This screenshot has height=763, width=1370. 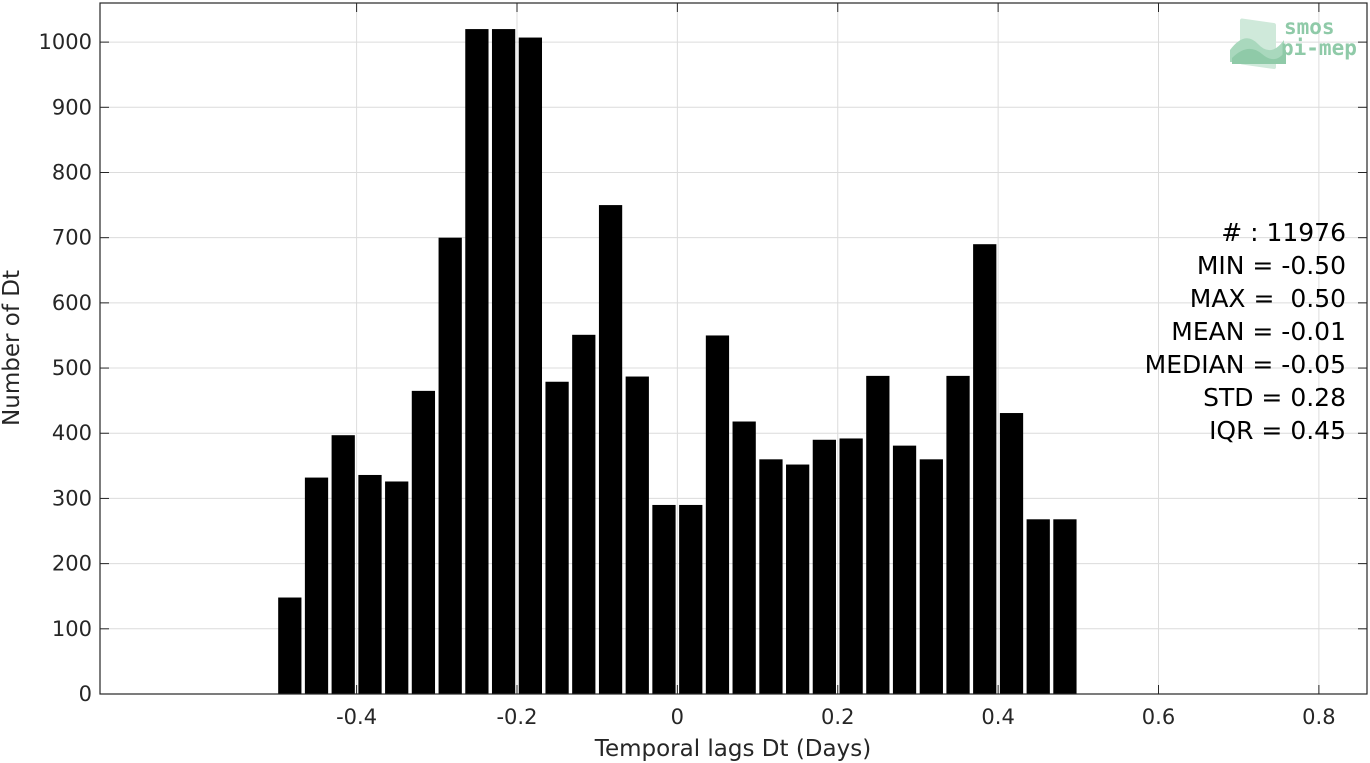 I want to click on stat-line: MAX = 0.50, so click(x=1268, y=298).